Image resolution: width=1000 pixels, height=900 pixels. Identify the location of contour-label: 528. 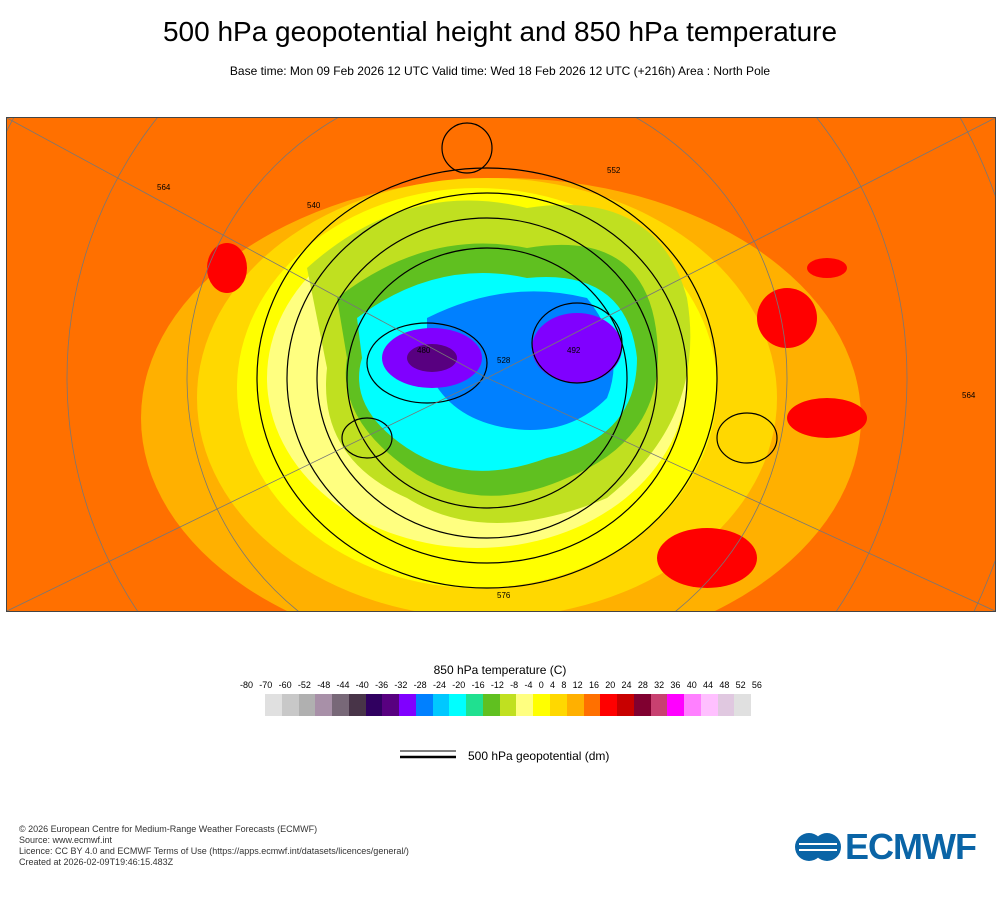
(504, 360).